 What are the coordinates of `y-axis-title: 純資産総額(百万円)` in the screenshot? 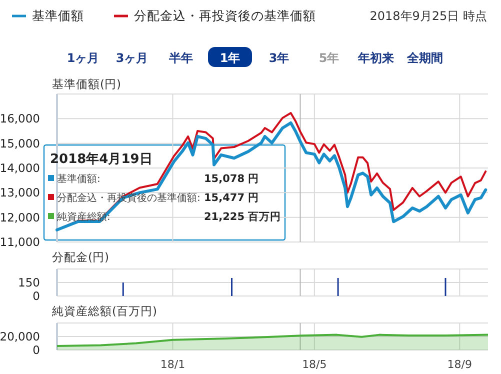 It's located at (104, 311).